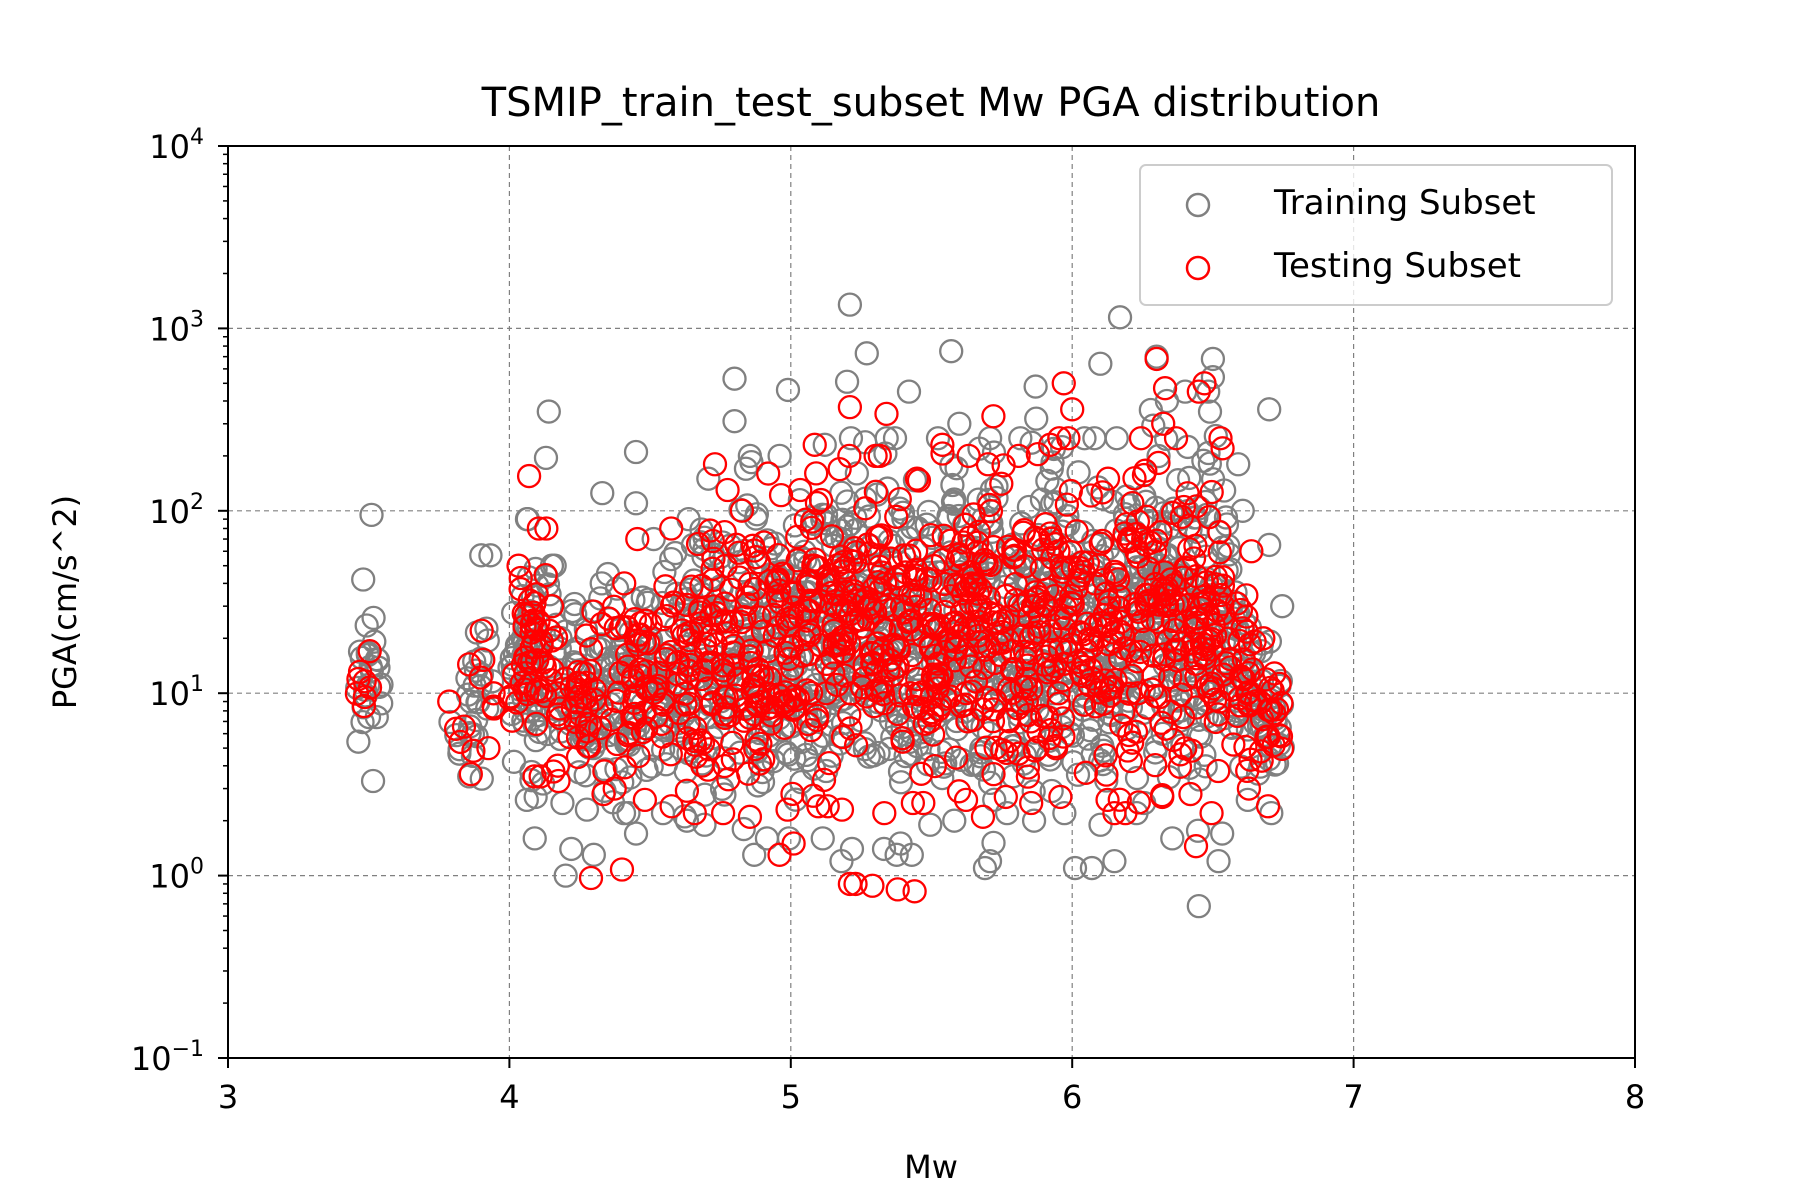  Describe the element at coordinates (1397, 266) in the screenshot. I see `legend-label-testing: Testing Subset` at that location.